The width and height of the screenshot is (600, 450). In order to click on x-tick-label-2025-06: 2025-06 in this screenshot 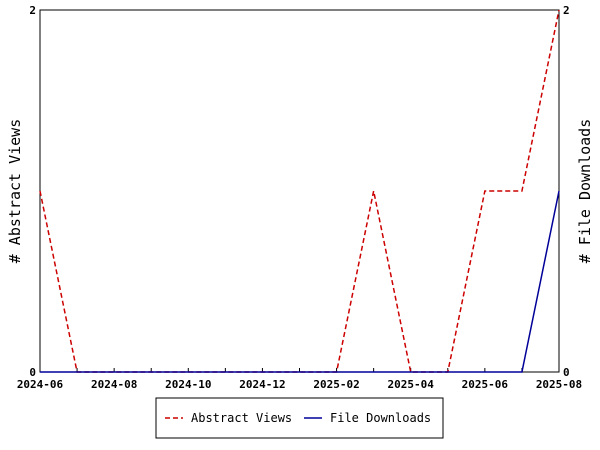, I will do `click(485, 384)`.